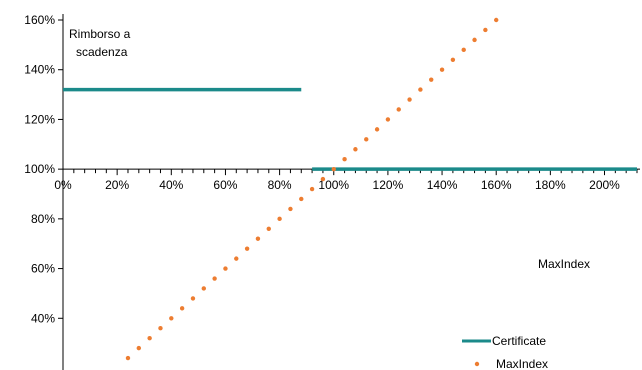 Image resolution: width=642 pixels, height=370 pixels. What do you see at coordinates (100, 34) in the screenshot?
I see `y-axis-title-line1: Rimborso a` at bounding box center [100, 34].